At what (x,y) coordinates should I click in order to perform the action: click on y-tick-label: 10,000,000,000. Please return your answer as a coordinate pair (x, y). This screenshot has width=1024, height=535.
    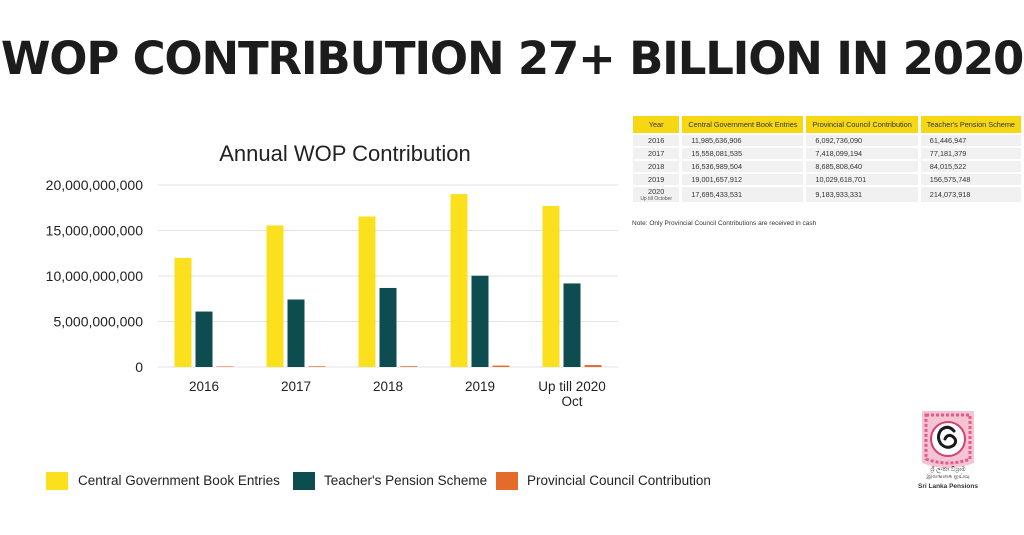
    Looking at the image, I should click on (95, 276).